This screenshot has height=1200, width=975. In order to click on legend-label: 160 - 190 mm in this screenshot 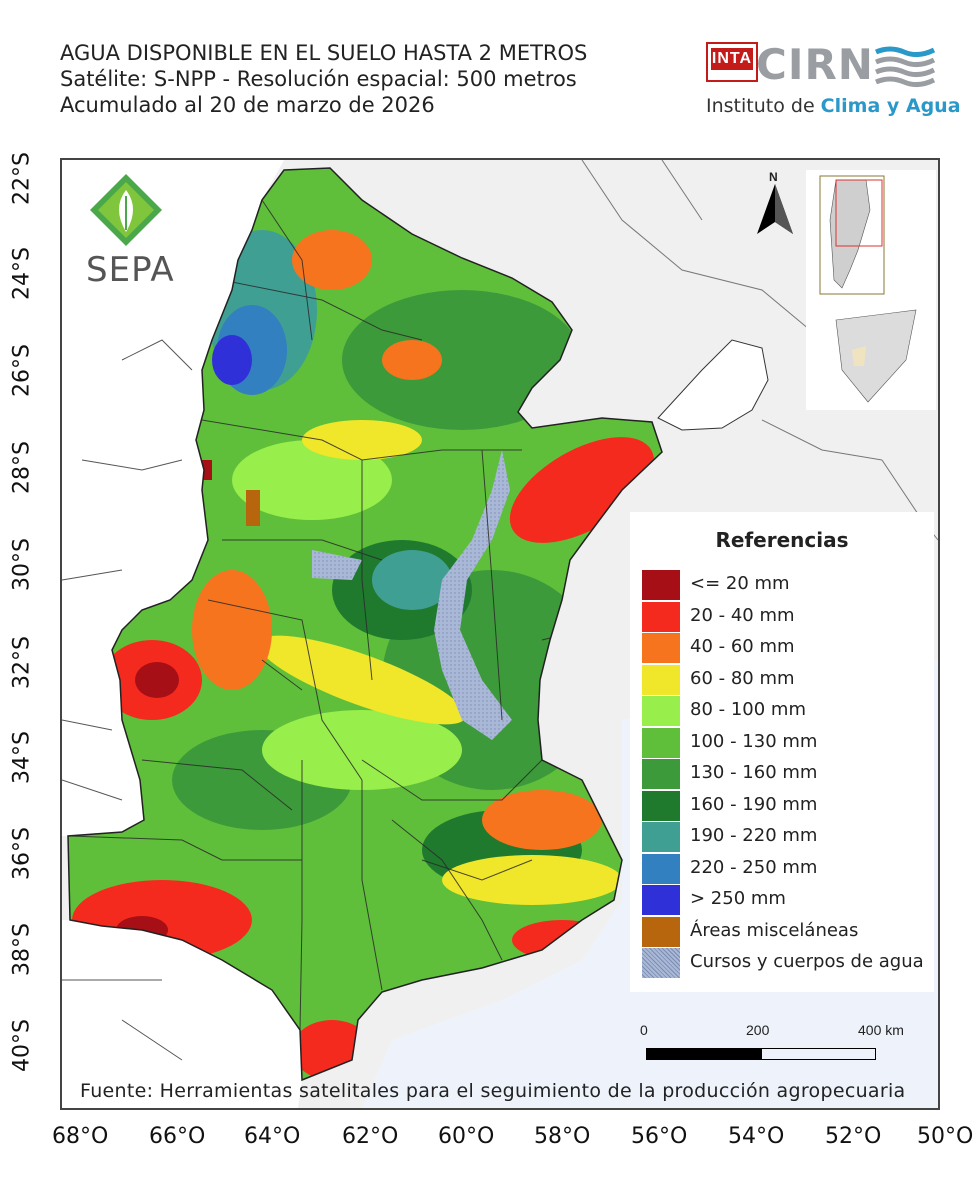, I will do `click(754, 804)`.